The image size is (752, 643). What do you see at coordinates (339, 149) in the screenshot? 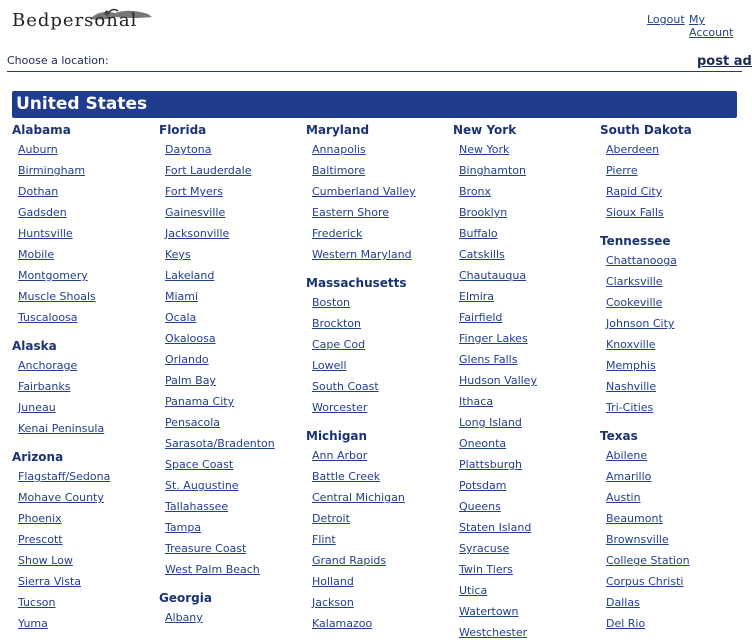
I see `city-link: Annapolis` at bounding box center [339, 149].